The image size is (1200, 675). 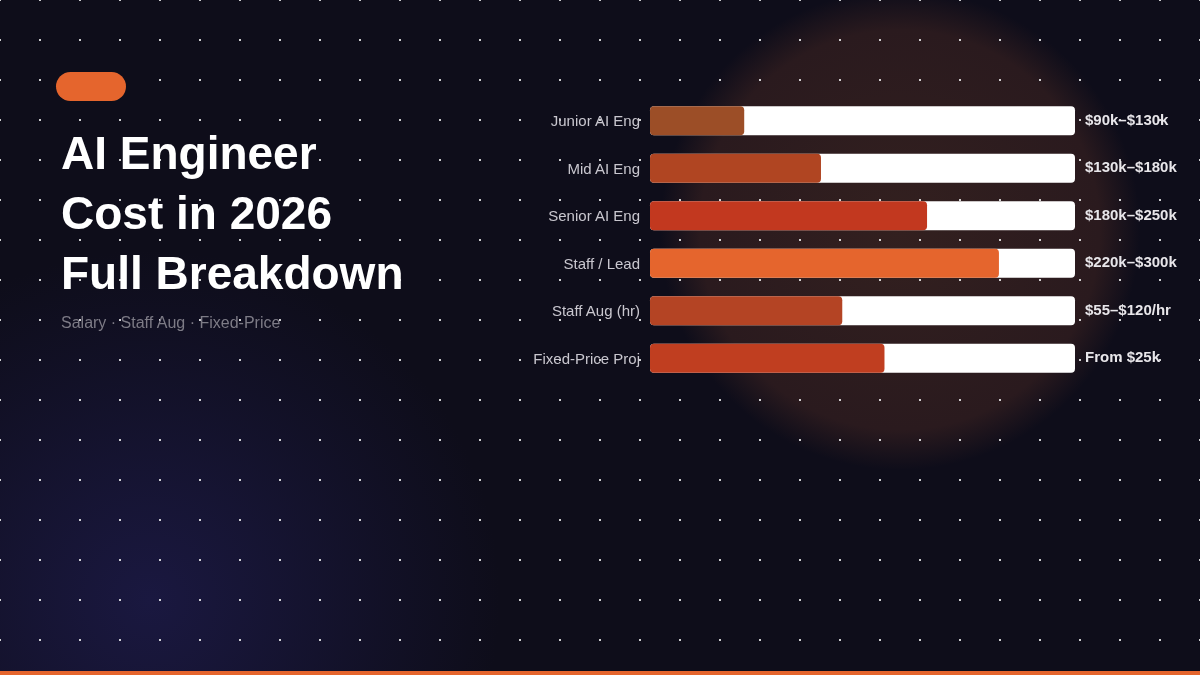 I want to click on text: AI Engineer Cost in 2026 Full Breakdown, so click(x=232, y=213).